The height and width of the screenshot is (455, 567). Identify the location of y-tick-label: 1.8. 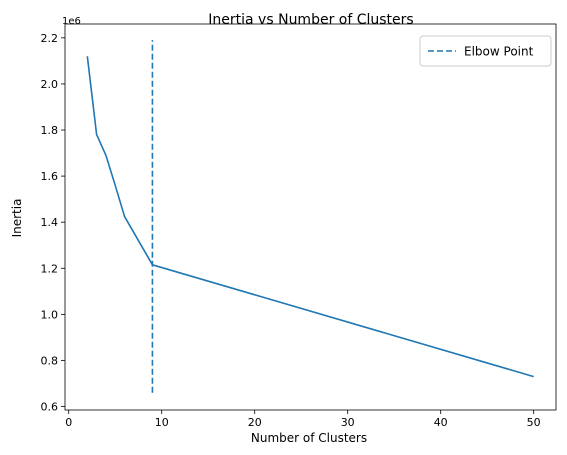
(50, 130).